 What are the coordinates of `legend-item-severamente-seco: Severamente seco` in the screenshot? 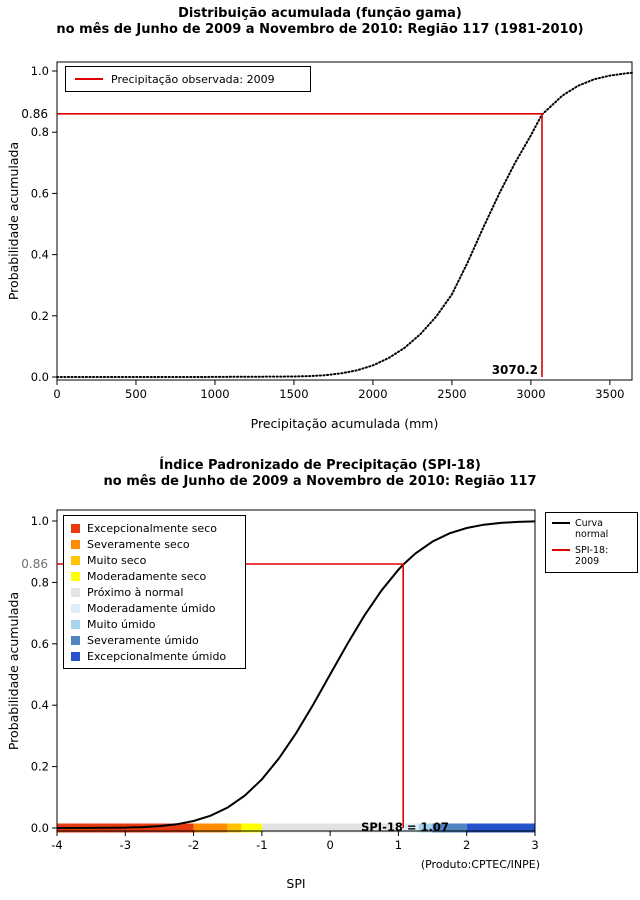 It's located at (154, 544).